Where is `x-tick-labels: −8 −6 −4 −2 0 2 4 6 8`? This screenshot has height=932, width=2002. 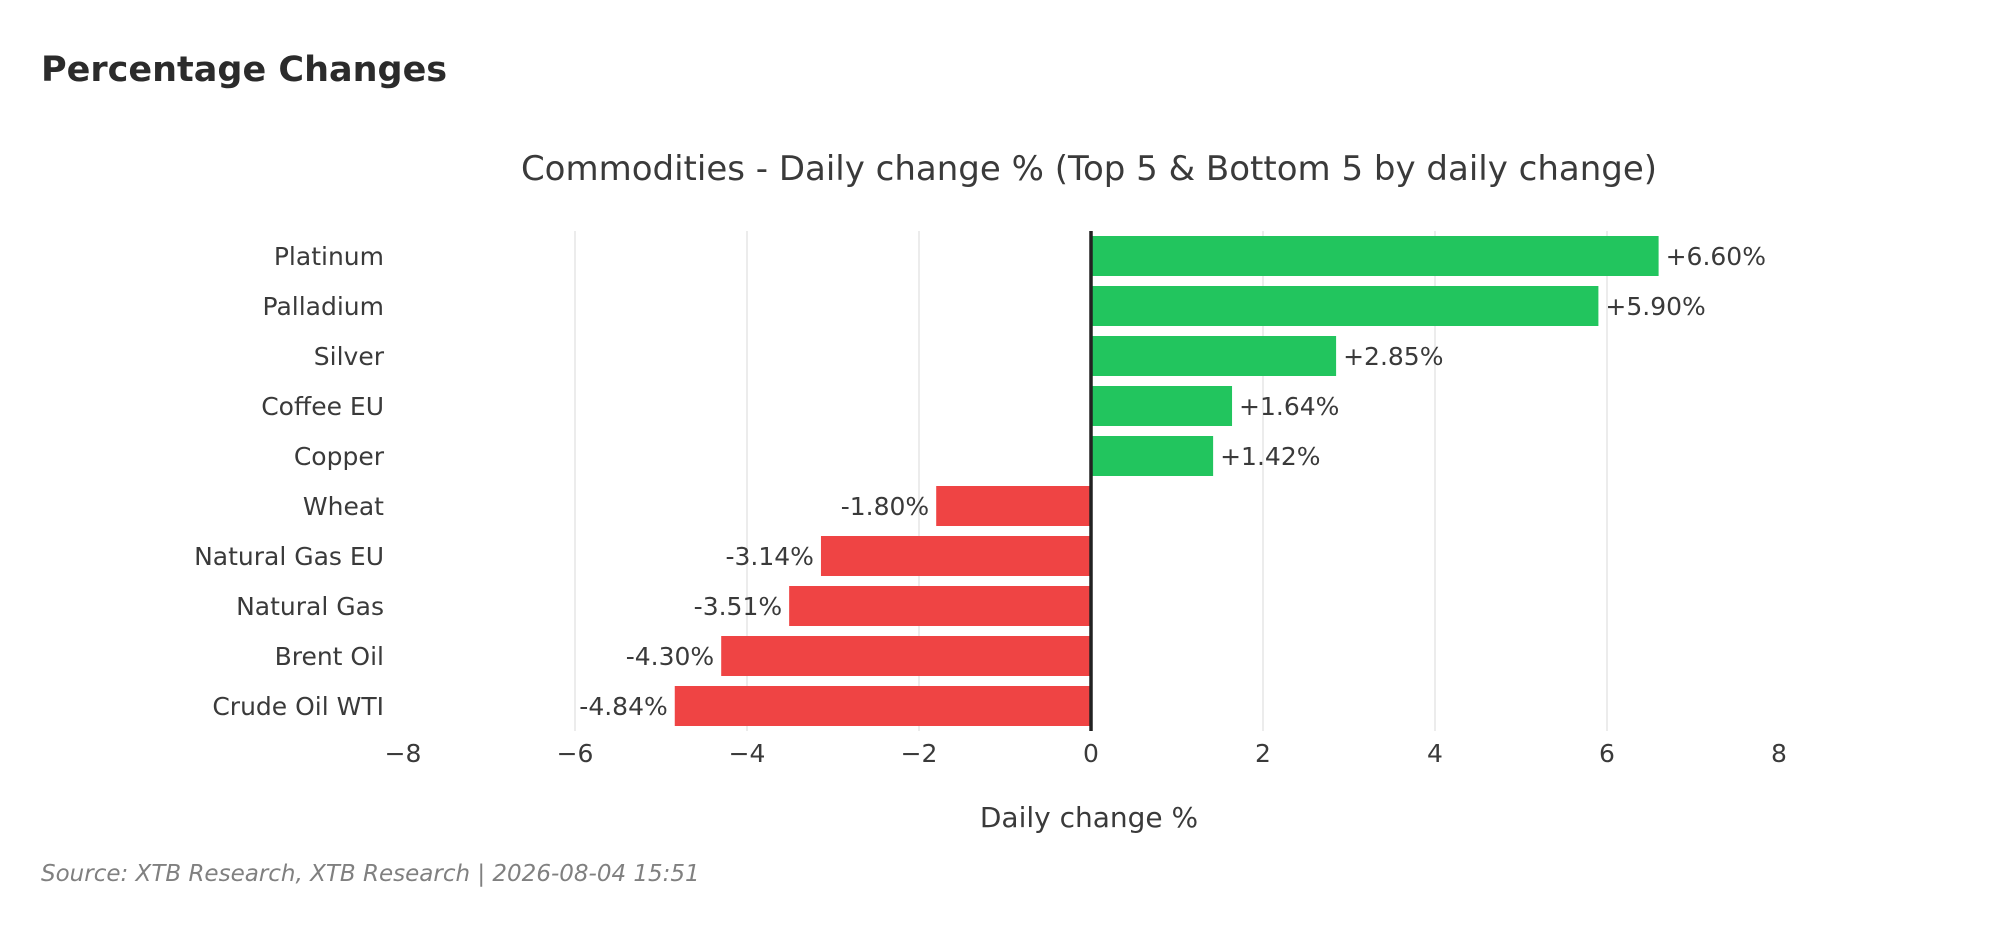 x-tick-labels: −8 −6 −4 −2 0 2 4 6 8 is located at coordinates (1086, 753).